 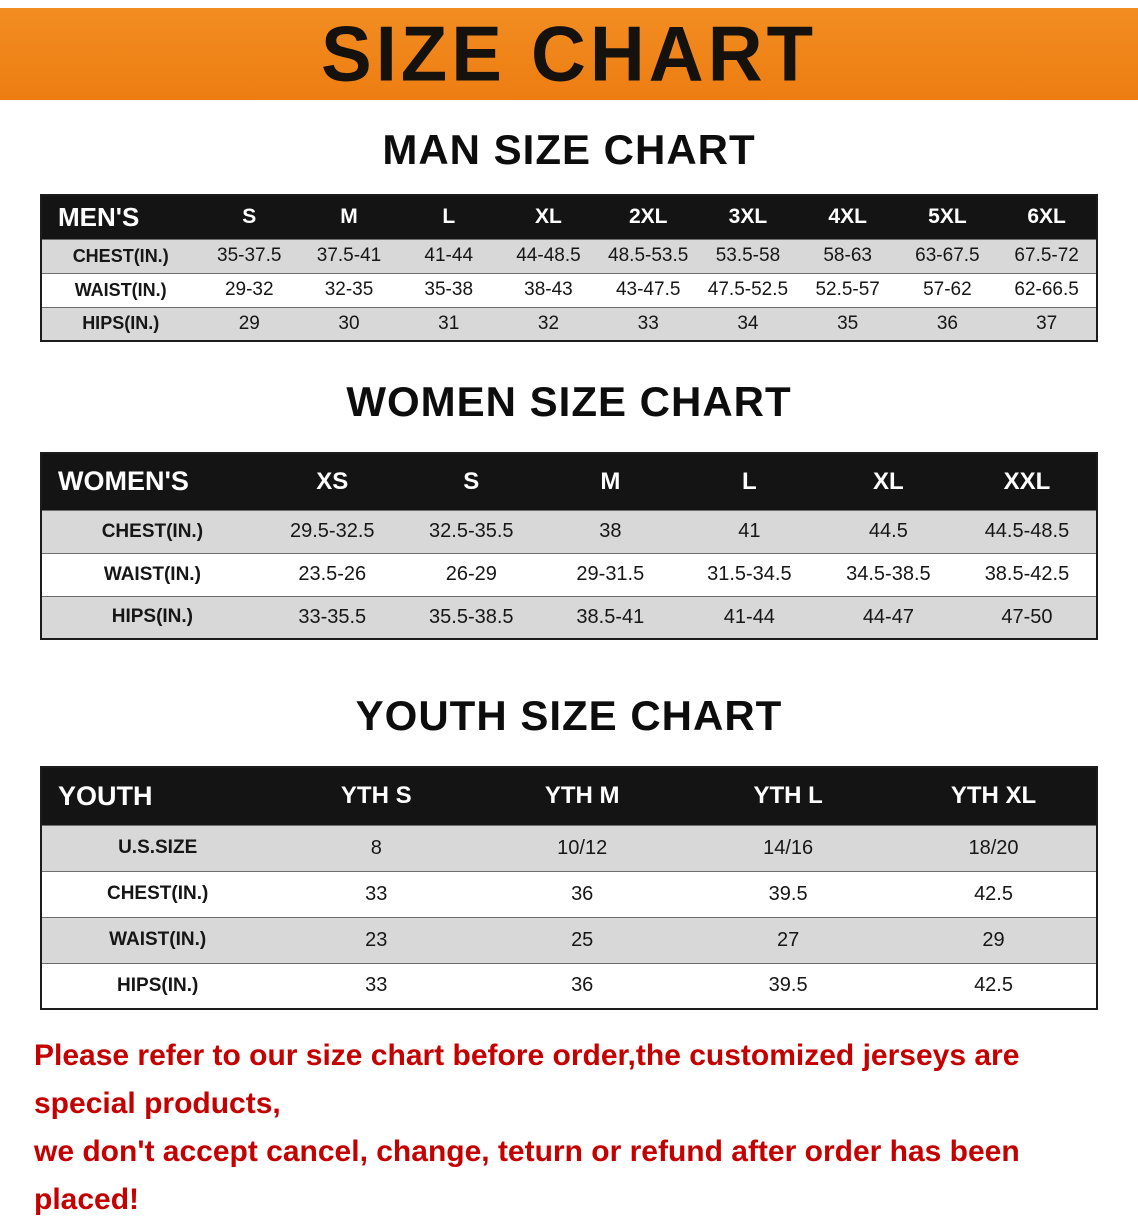 What do you see at coordinates (249, 255) in the screenshot?
I see `table-cell: 35-37.5` at bounding box center [249, 255].